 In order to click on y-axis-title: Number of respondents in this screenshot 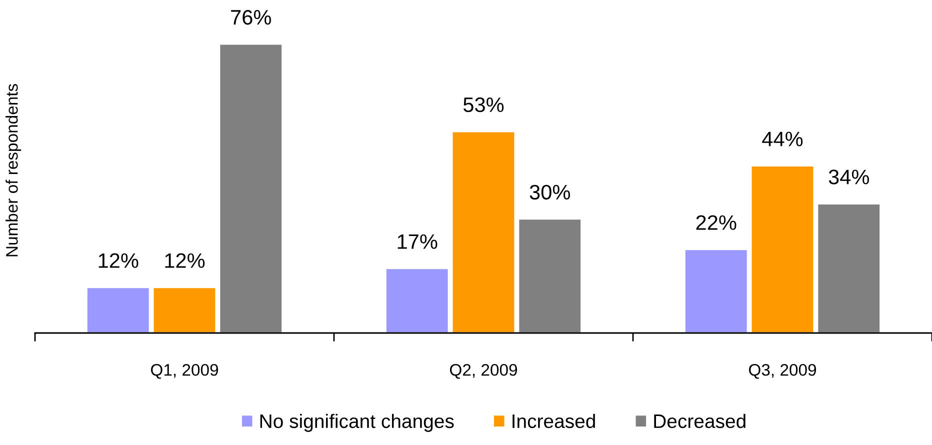, I will do `click(14, 170)`.